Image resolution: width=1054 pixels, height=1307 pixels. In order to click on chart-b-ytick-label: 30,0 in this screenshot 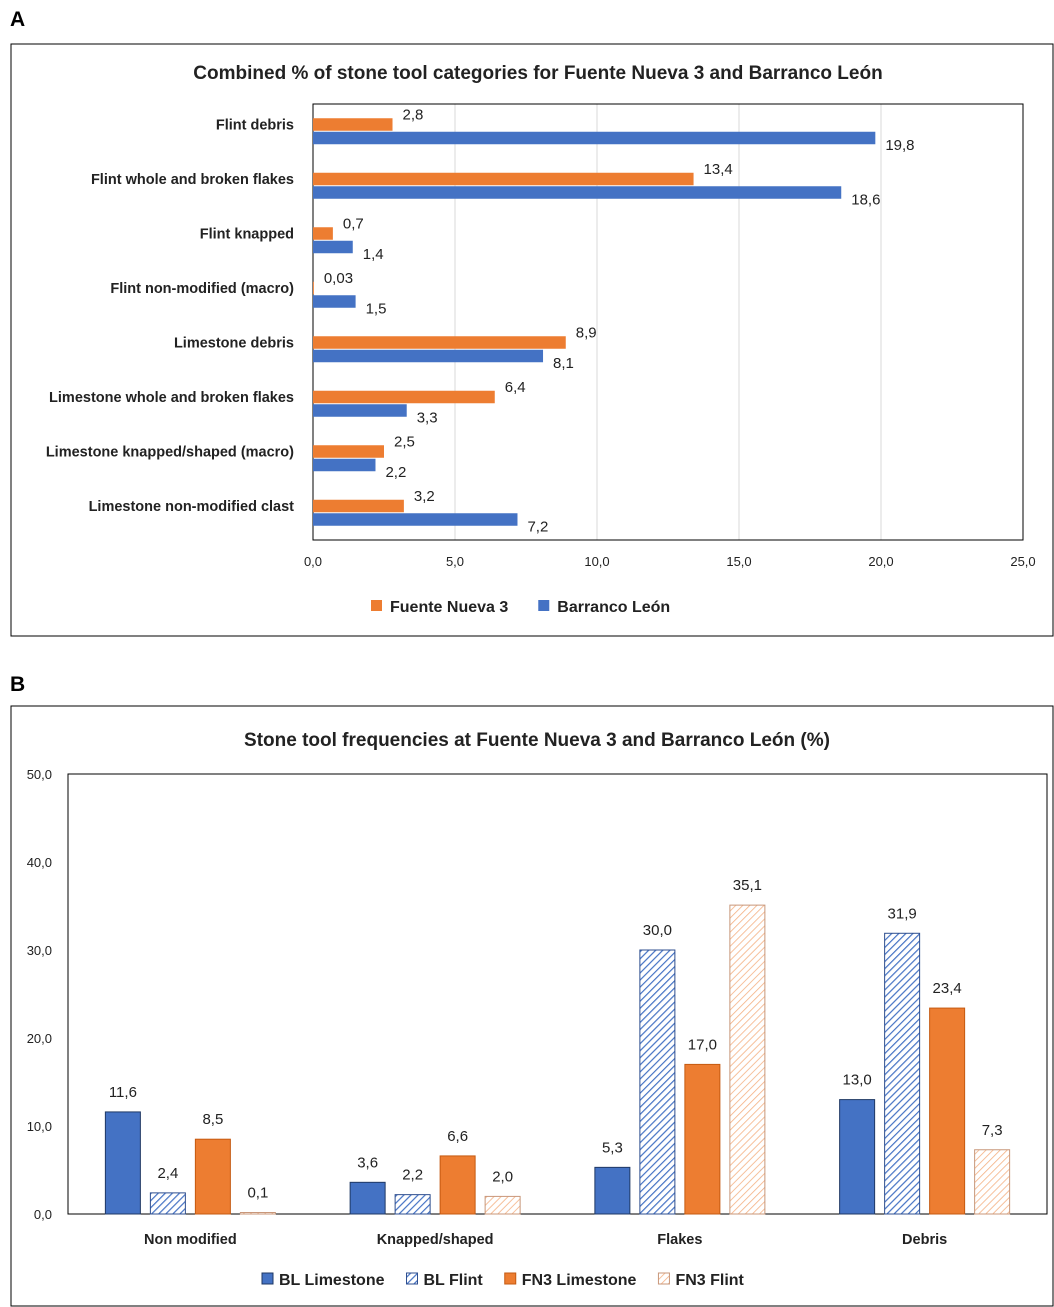, I will do `click(39, 950)`.